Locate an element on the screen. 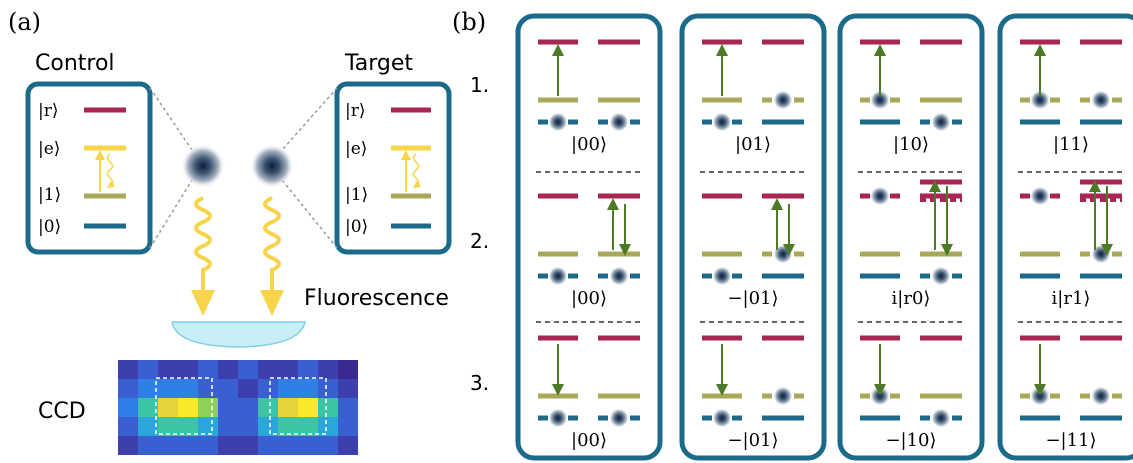 The height and width of the screenshot is (463, 1133). fluorescence-arrowhead-left is located at coordinates (203, 303).